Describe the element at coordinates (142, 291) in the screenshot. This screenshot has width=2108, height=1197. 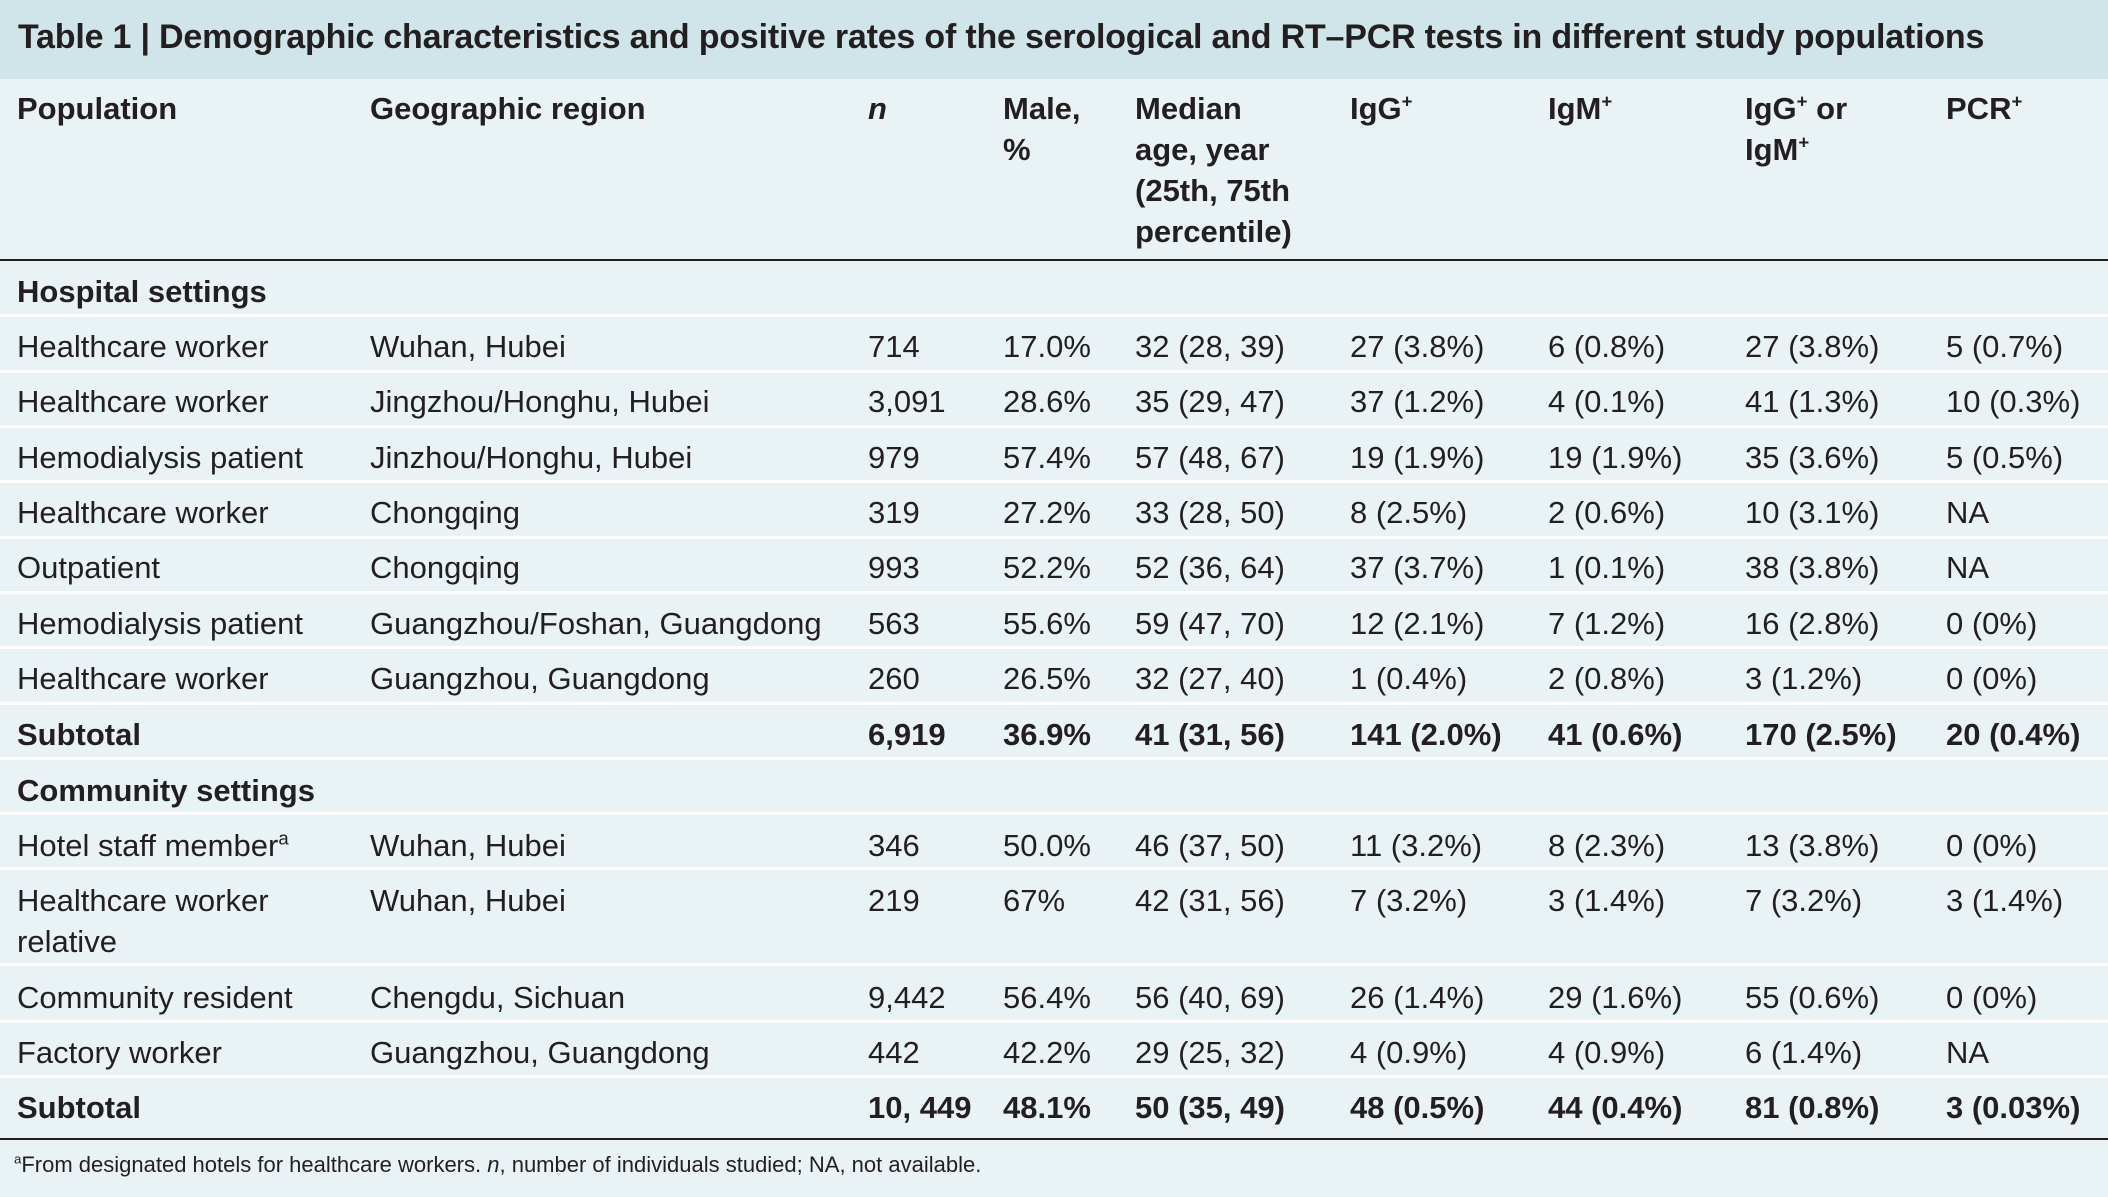
I see `section-label: Hospital settings` at that location.